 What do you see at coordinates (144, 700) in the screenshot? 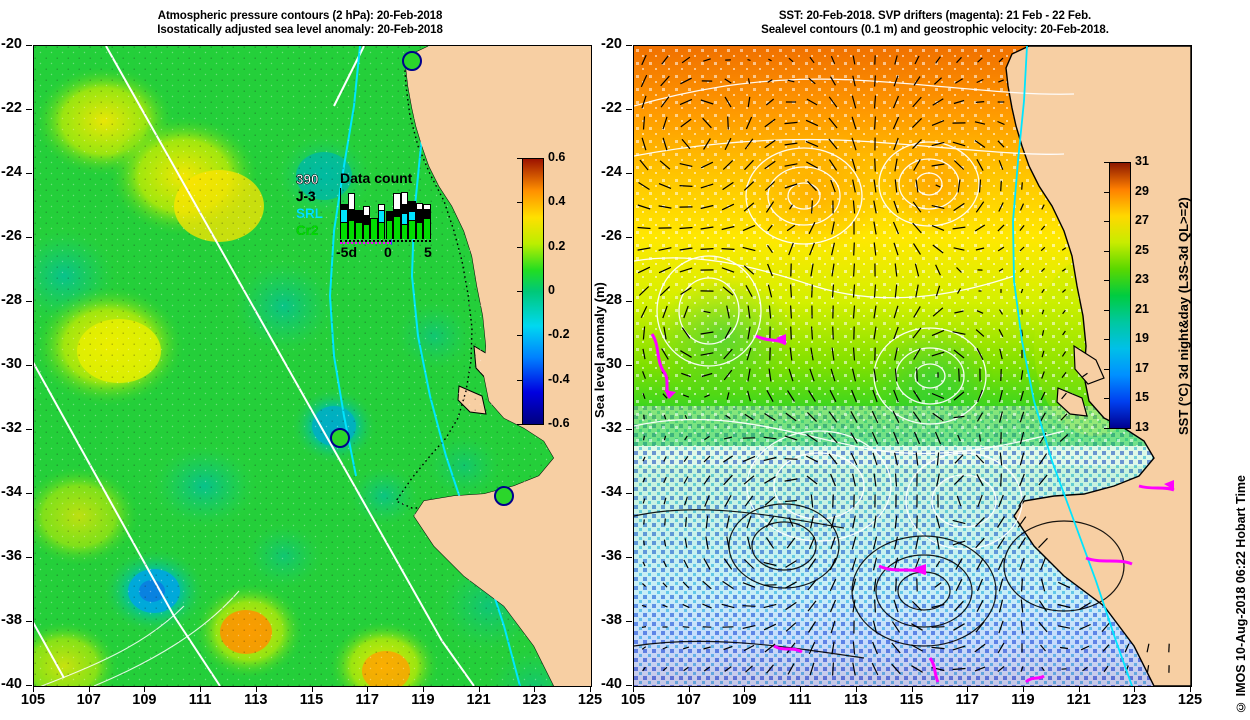
I see `left-x-tick-label: 109` at bounding box center [144, 700].